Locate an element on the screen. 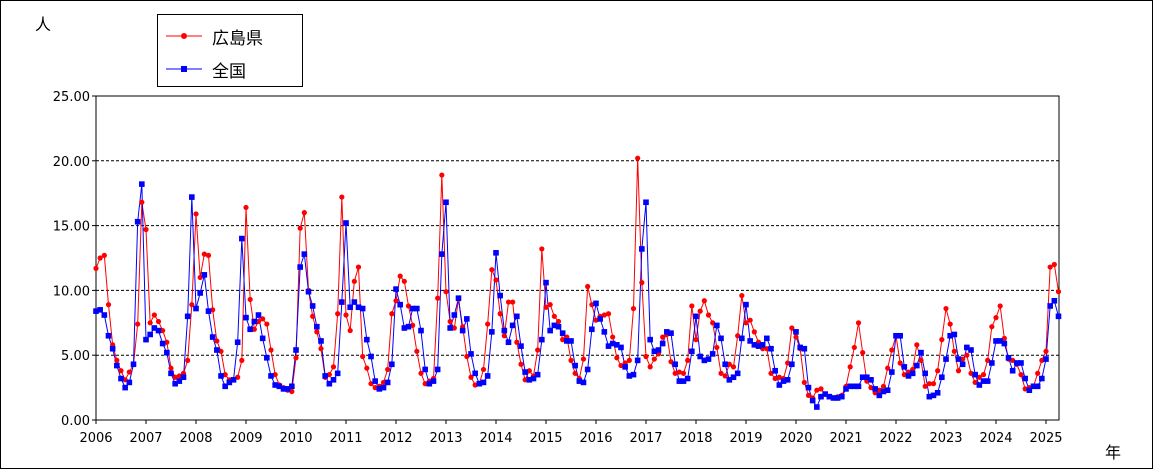  x-tick-label: 2016 is located at coordinates (595, 438).